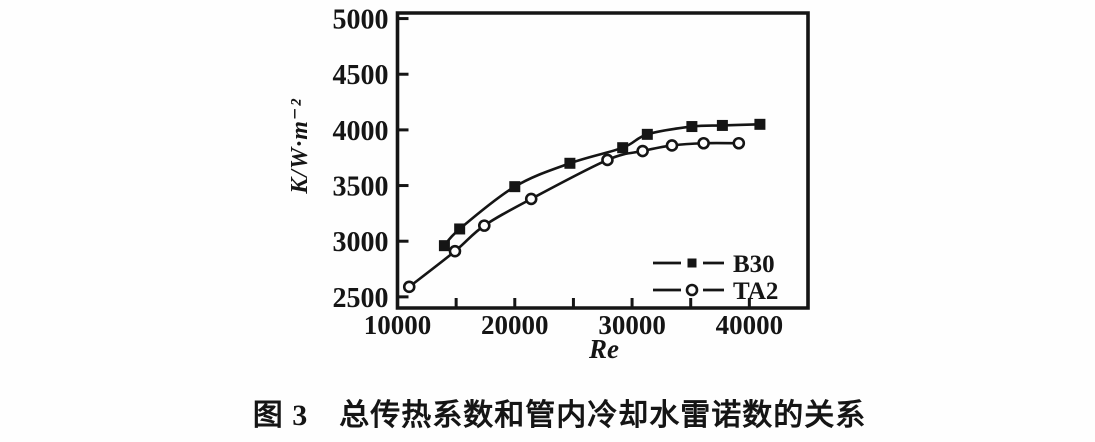 The image size is (1095, 442). What do you see at coordinates (755, 291) in the screenshot?
I see `legend-label-ta2: TA2` at bounding box center [755, 291].